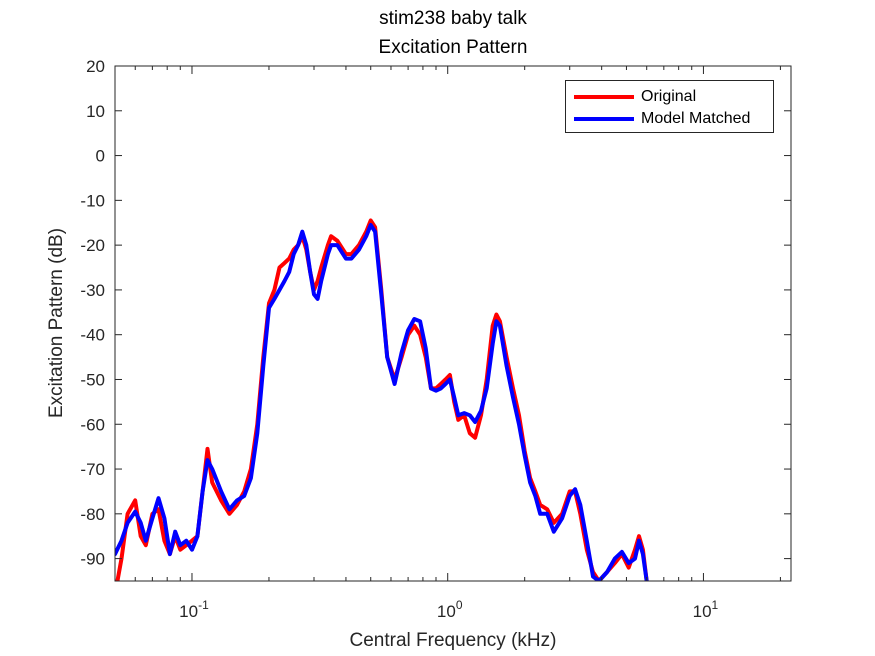 This screenshot has height=656, width=875. Describe the element at coordinates (95, 111) in the screenshot. I see `y-tick-label: 10` at that location.